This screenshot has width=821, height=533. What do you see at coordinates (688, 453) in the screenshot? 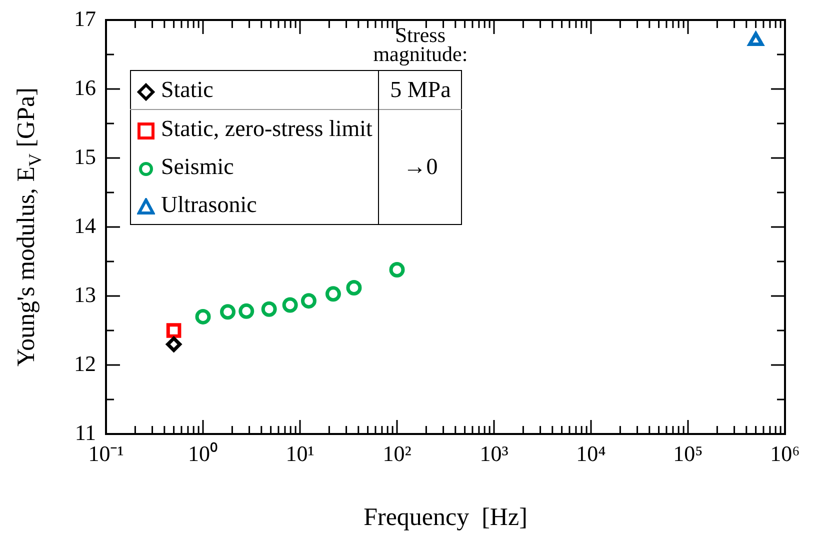
I see `x-tick-label: 10⁵` at bounding box center [688, 453].